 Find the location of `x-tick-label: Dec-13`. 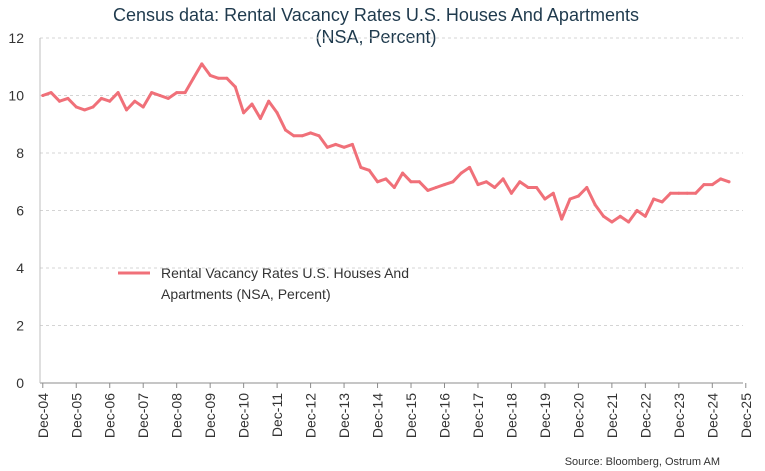

x-tick-label: Dec-13 is located at coordinates (344, 415).